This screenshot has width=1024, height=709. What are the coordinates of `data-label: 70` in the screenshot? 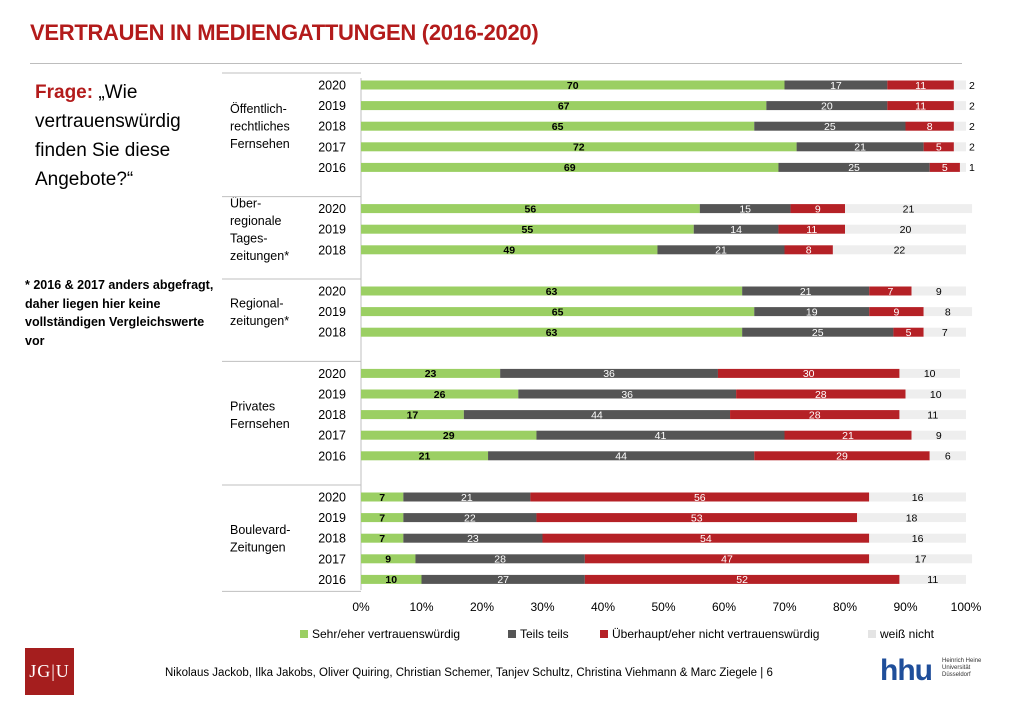 It's located at (573, 86).